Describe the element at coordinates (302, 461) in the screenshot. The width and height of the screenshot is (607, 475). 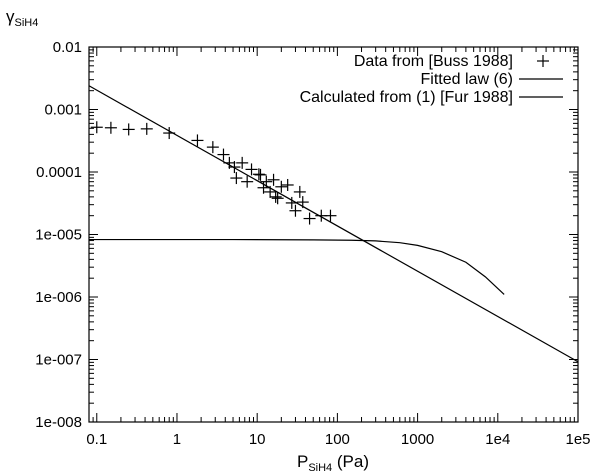
I see `x-axis-label-main: P` at that location.